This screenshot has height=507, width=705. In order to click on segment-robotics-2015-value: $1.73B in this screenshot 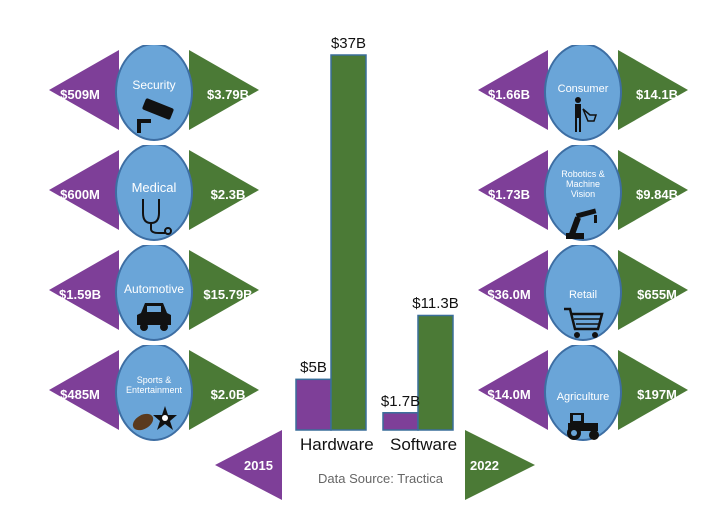, I will do `click(509, 194)`.